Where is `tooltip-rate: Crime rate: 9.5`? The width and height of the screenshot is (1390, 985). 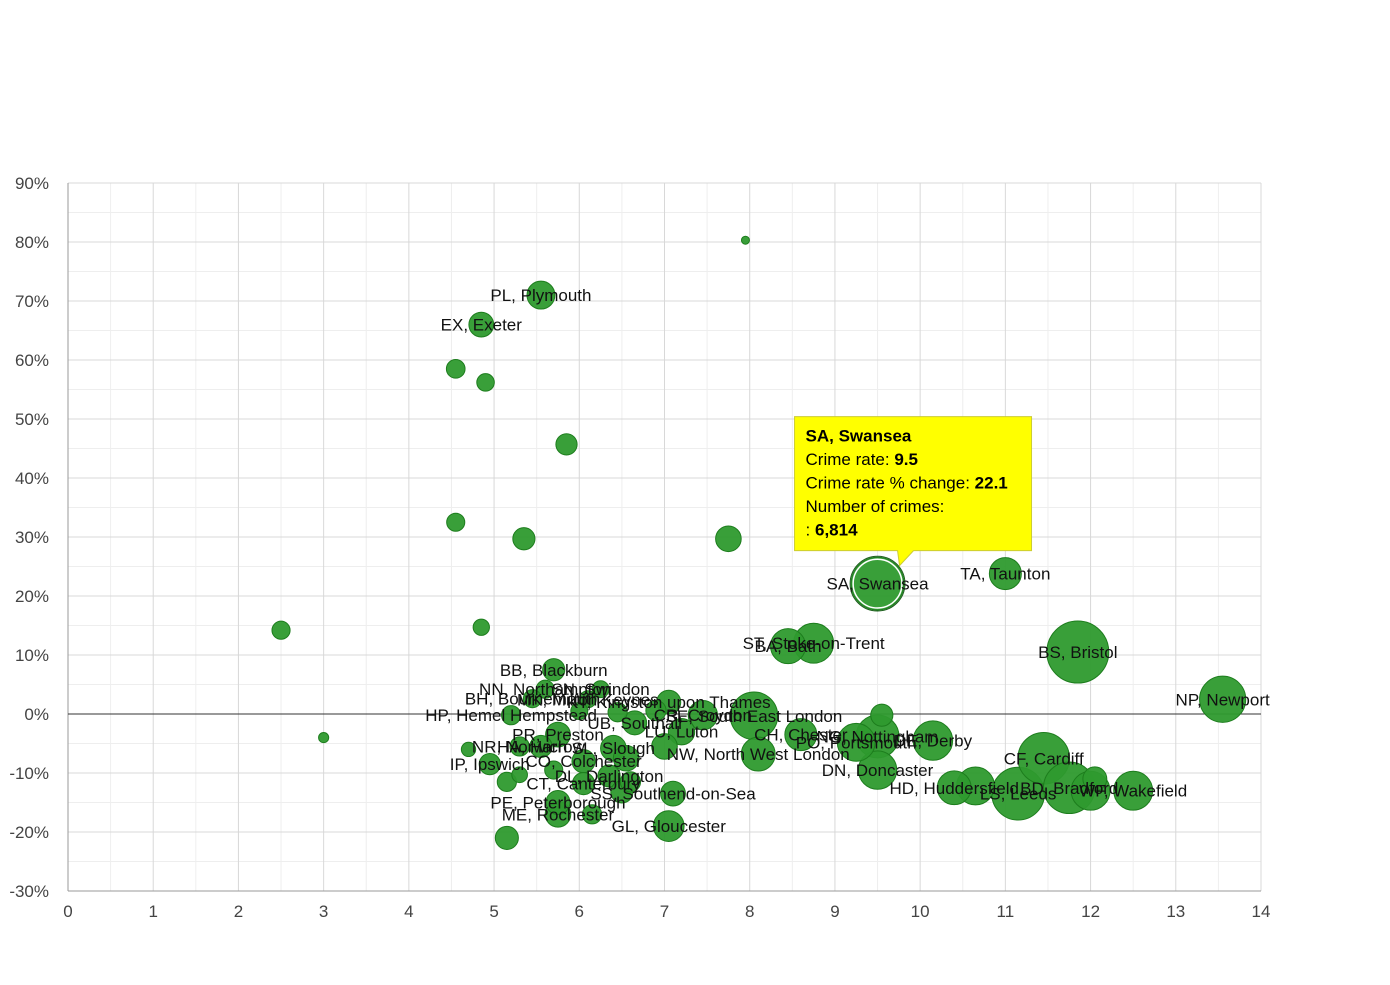
tooltip-rate: Crime rate: 9.5 is located at coordinates (862, 459).